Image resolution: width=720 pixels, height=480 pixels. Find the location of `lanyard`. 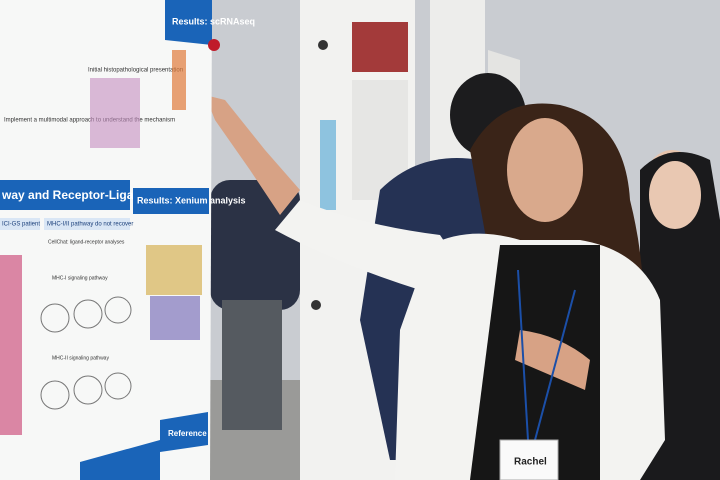

lanyard is located at coordinates (546, 355).